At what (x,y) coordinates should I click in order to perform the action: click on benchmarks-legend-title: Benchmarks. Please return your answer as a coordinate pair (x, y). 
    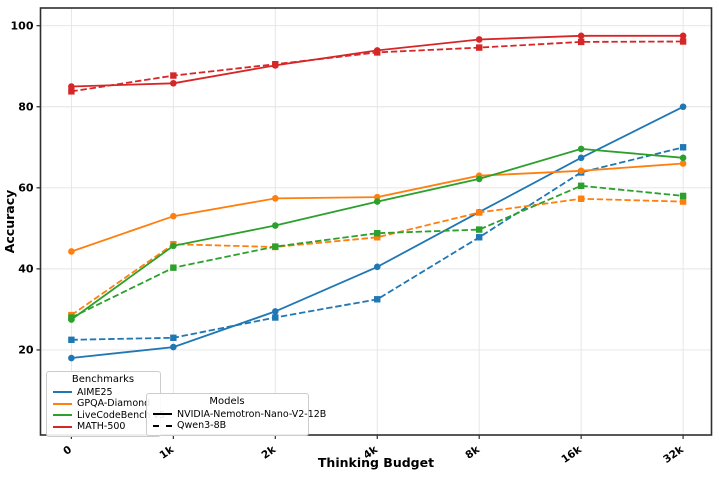
    Looking at the image, I should click on (103, 379).